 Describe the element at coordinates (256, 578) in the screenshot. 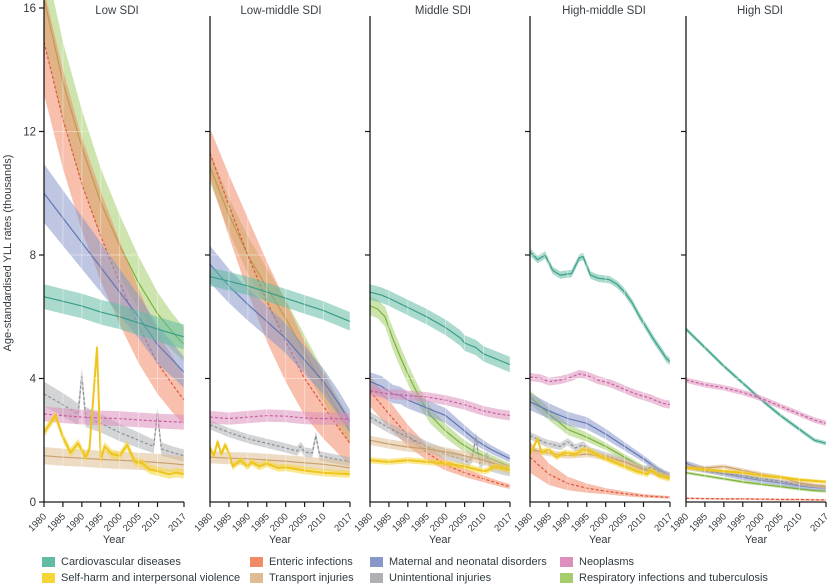

I see `transport-swatch-icon` at that location.